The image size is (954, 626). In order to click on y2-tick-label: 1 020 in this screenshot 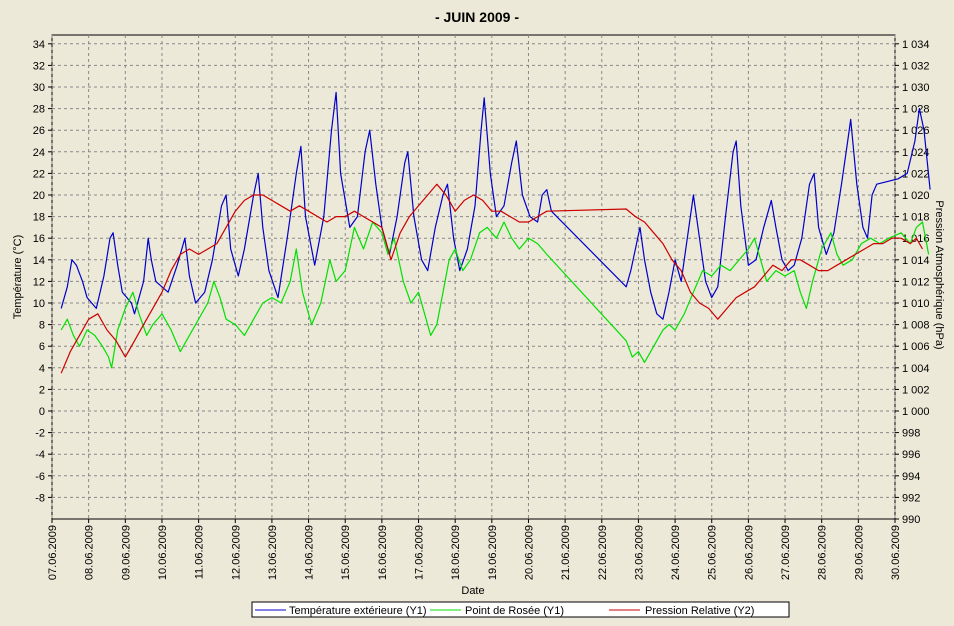, I will do `click(916, 196)`.